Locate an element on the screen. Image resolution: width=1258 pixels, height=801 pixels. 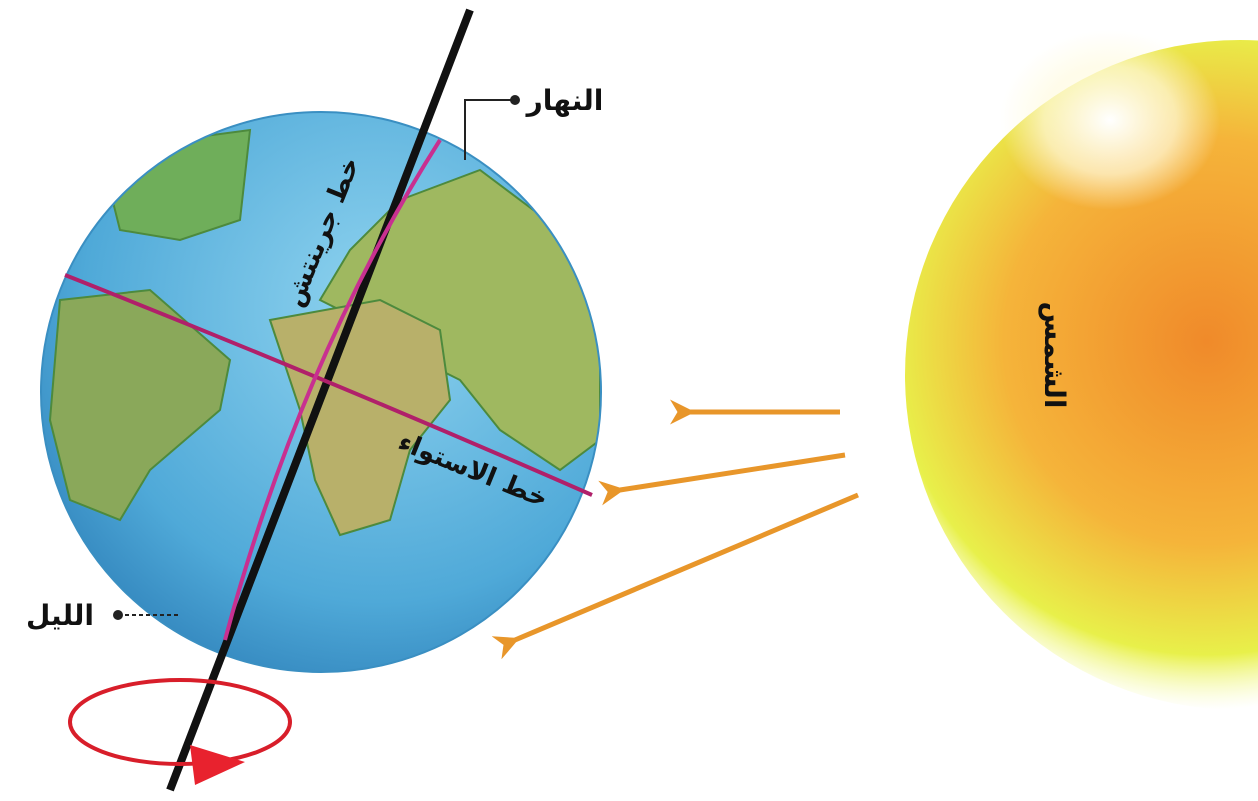
rotation-arrow is located at coordinates (180, 731).